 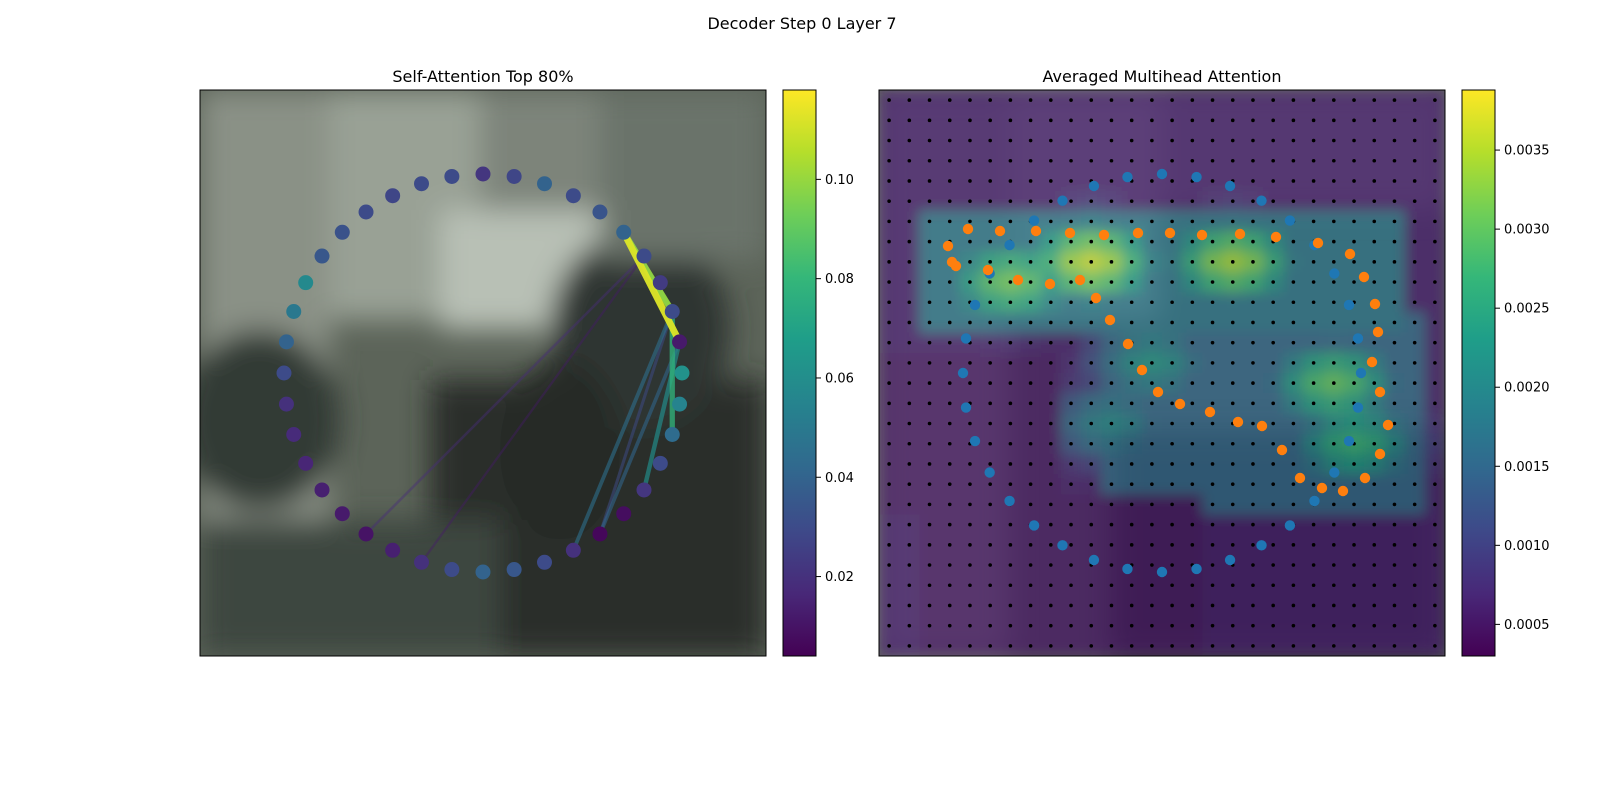 What do you see at coordinates (1527, 388) in the screenshot?
I see `right-colorbar-tick-label: 0.0020` at bounding box center [1527, 388].